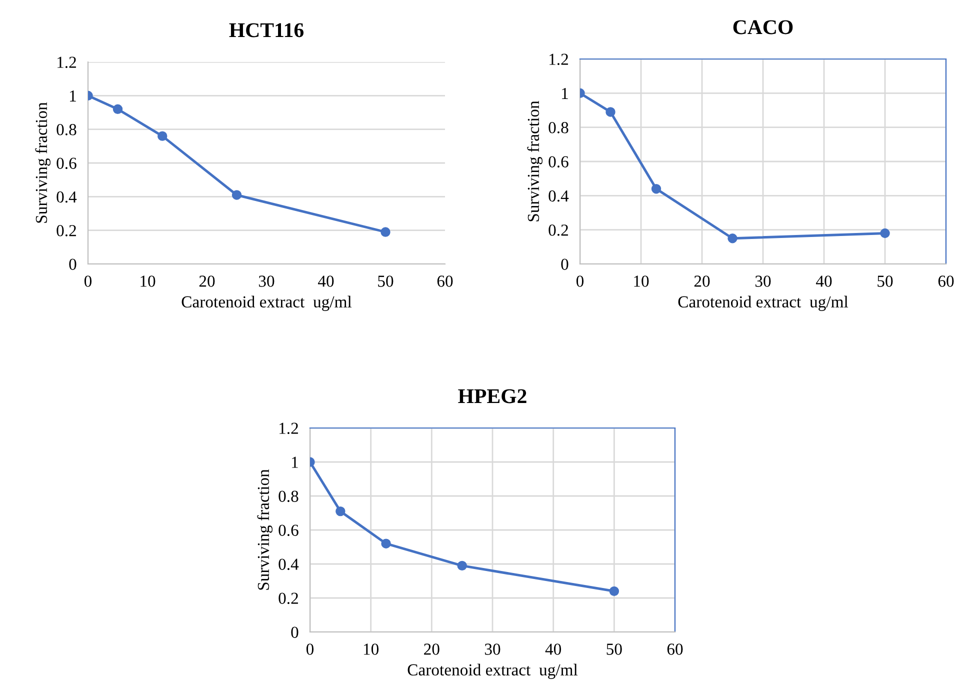 Image resolution: width=961 pixels, height=700 pixels. Describe the element at coordinates (763, 27) in the screenshot. I see `chart-title: CACO` at that location.